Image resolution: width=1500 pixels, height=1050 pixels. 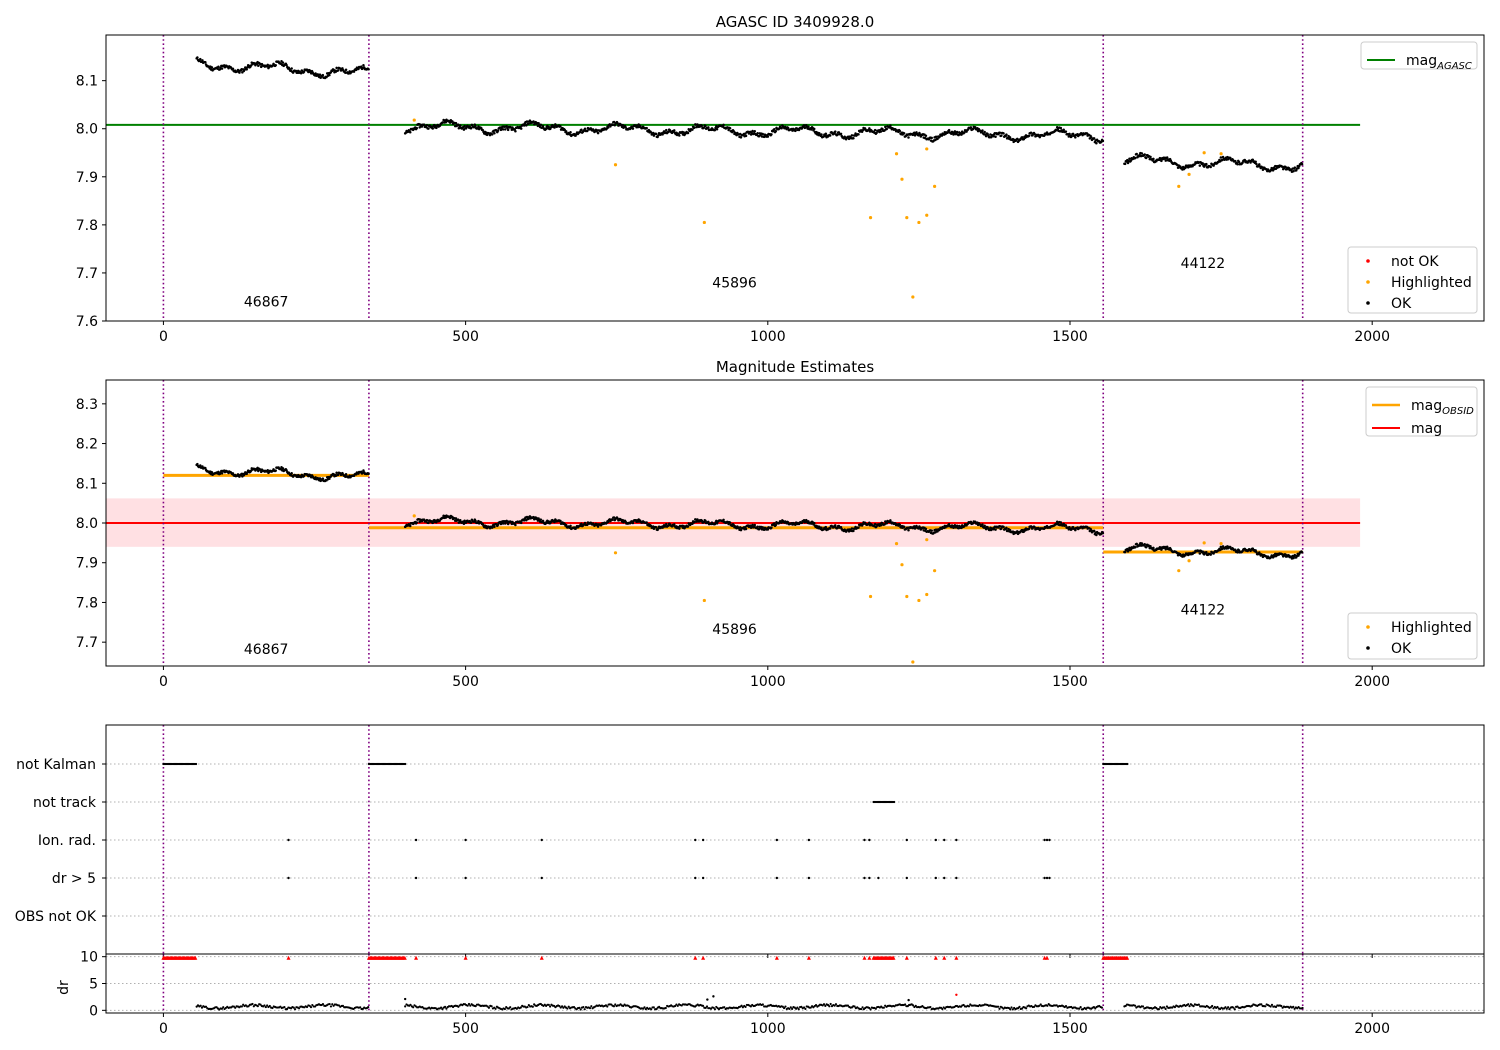 I want to click on dr-outlier-point, so click(x=908, y=1000).